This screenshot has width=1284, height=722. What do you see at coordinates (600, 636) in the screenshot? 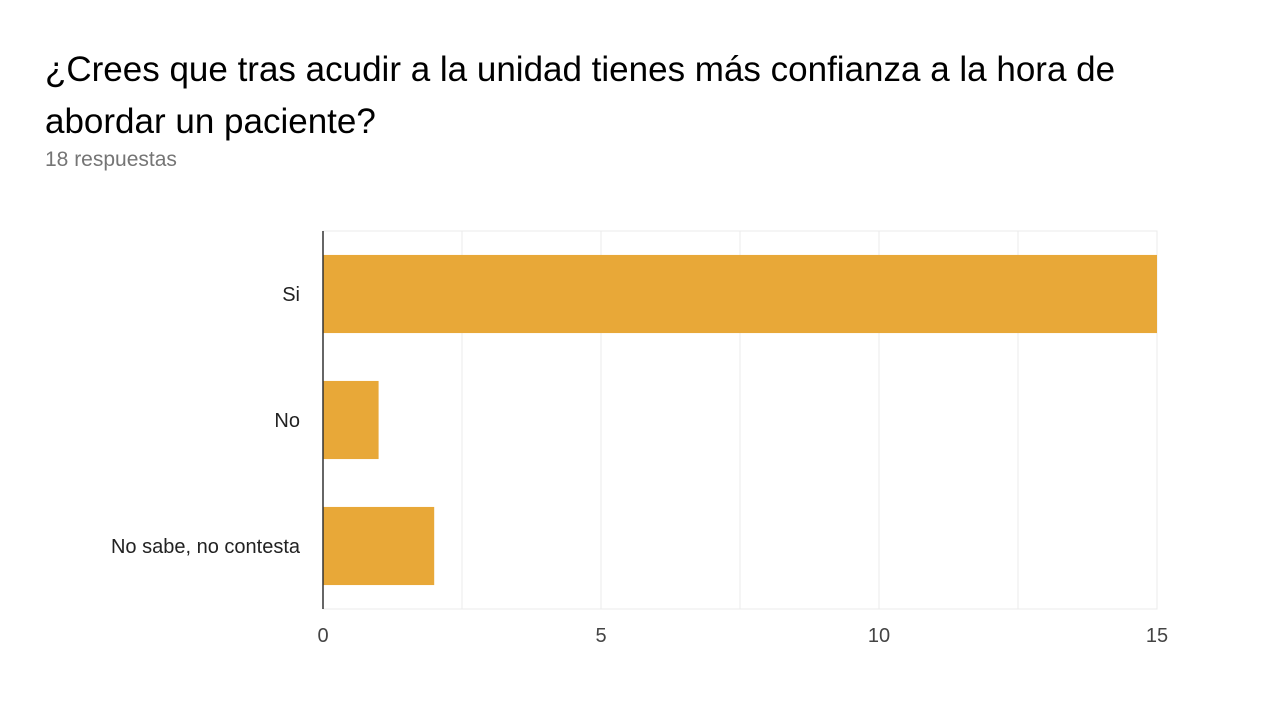
I see `x-tick-label: 5` at bounding box center [600, 636].